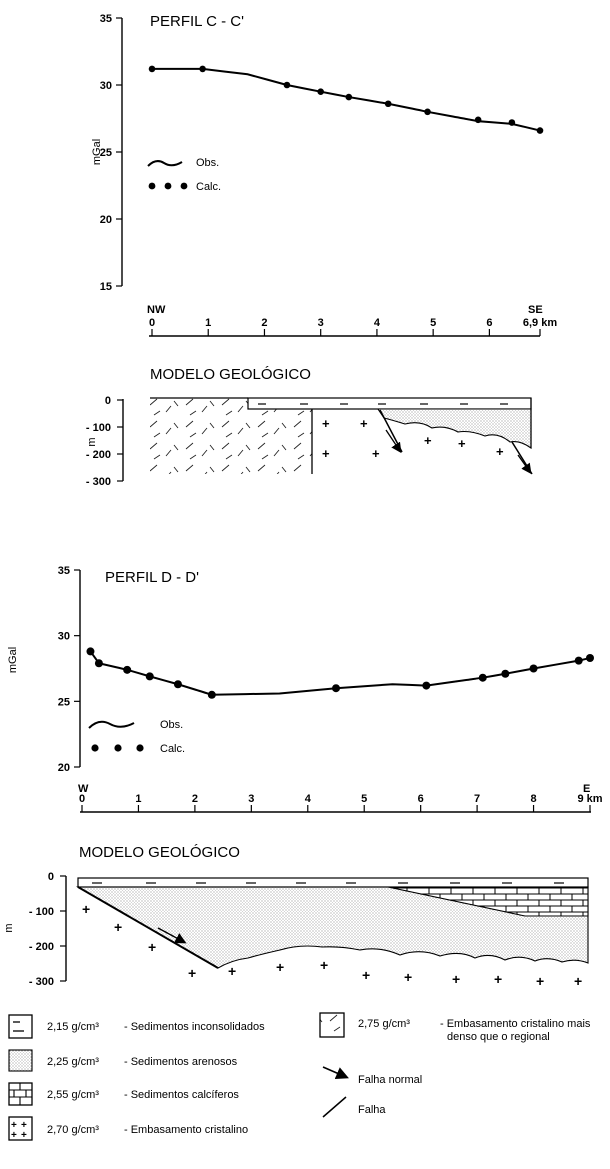  Describe the element at coordinates (73, 1062) in the screenshot. I see `legend-density-1: 2,25 g/cm³` at that location.